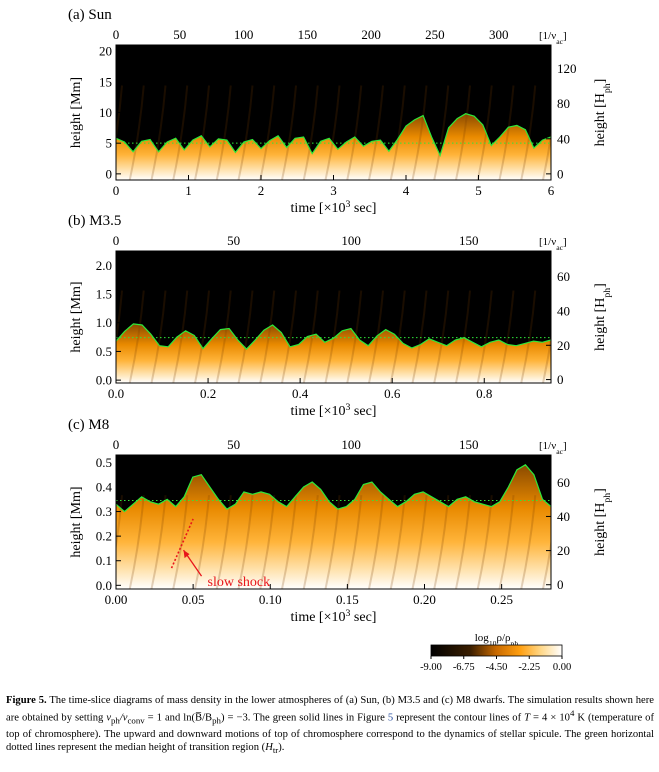 The width and height of the screenshot is (659, 772). Describe the element at coordinates (182, 543) in the screenshot. I see `slow-shock-trace` at that location.